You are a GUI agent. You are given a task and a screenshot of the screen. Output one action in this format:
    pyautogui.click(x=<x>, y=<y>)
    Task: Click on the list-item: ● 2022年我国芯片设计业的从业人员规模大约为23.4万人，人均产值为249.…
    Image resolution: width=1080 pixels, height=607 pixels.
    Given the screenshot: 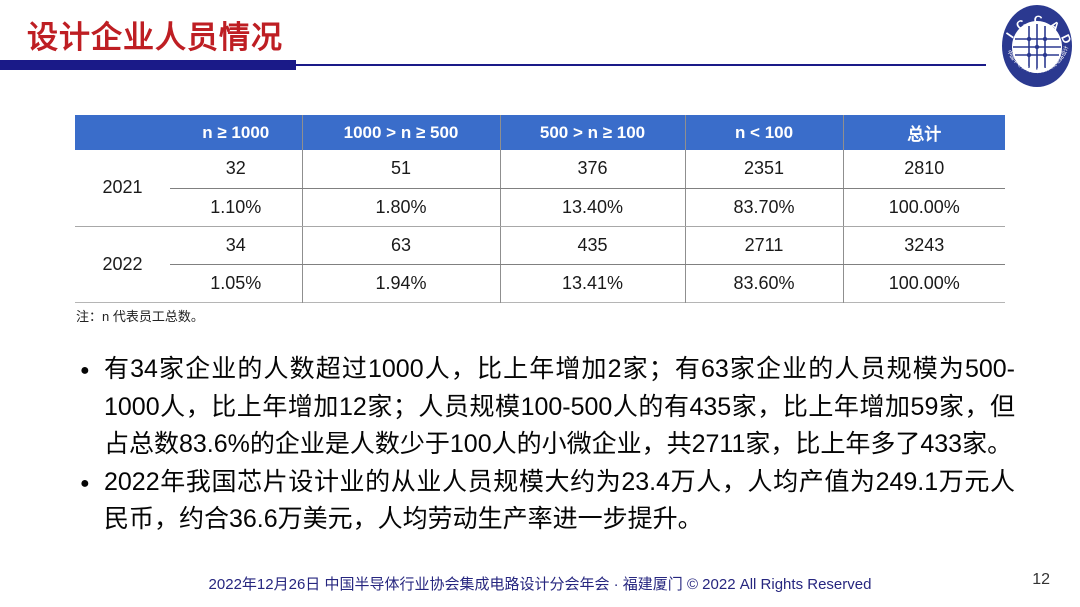 What is the action you would take?
    pyautogui.click(x=547, y=501)
    